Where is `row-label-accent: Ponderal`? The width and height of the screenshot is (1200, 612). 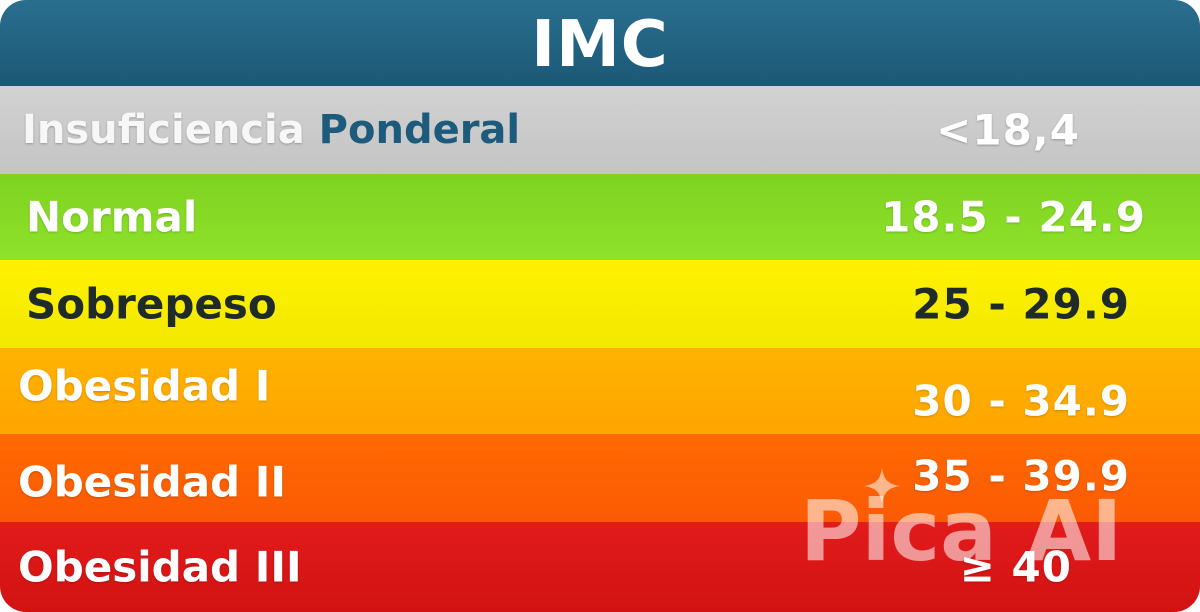 row-label-accent: Ponderal is located at coordinates (419, 130).